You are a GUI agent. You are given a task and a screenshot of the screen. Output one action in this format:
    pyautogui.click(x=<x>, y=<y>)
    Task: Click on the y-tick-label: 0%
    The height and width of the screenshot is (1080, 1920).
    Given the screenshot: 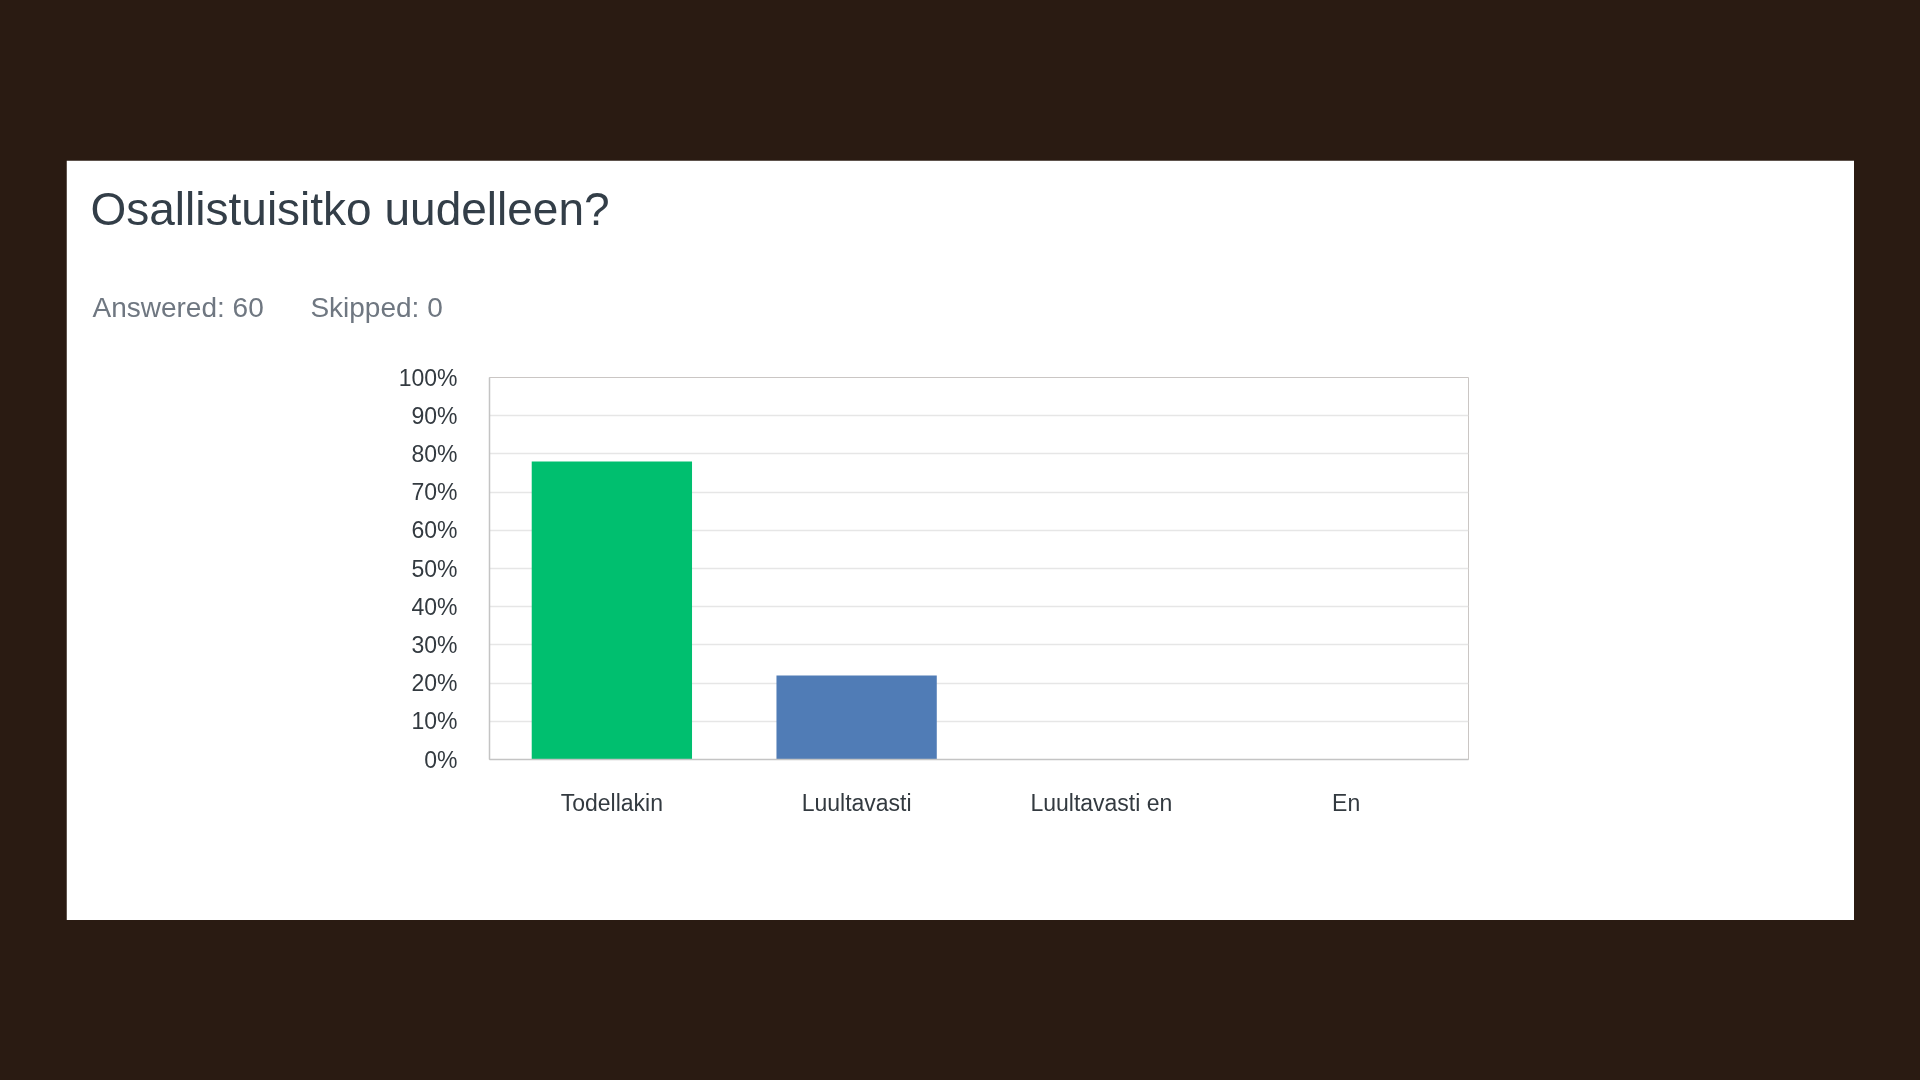 What is the action you would take?
    pyautogui.click(x=441, y=759)
    